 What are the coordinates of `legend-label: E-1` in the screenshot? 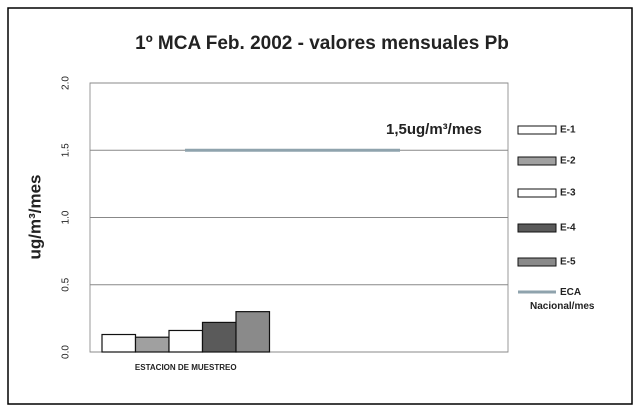 It's located at (568, 130).